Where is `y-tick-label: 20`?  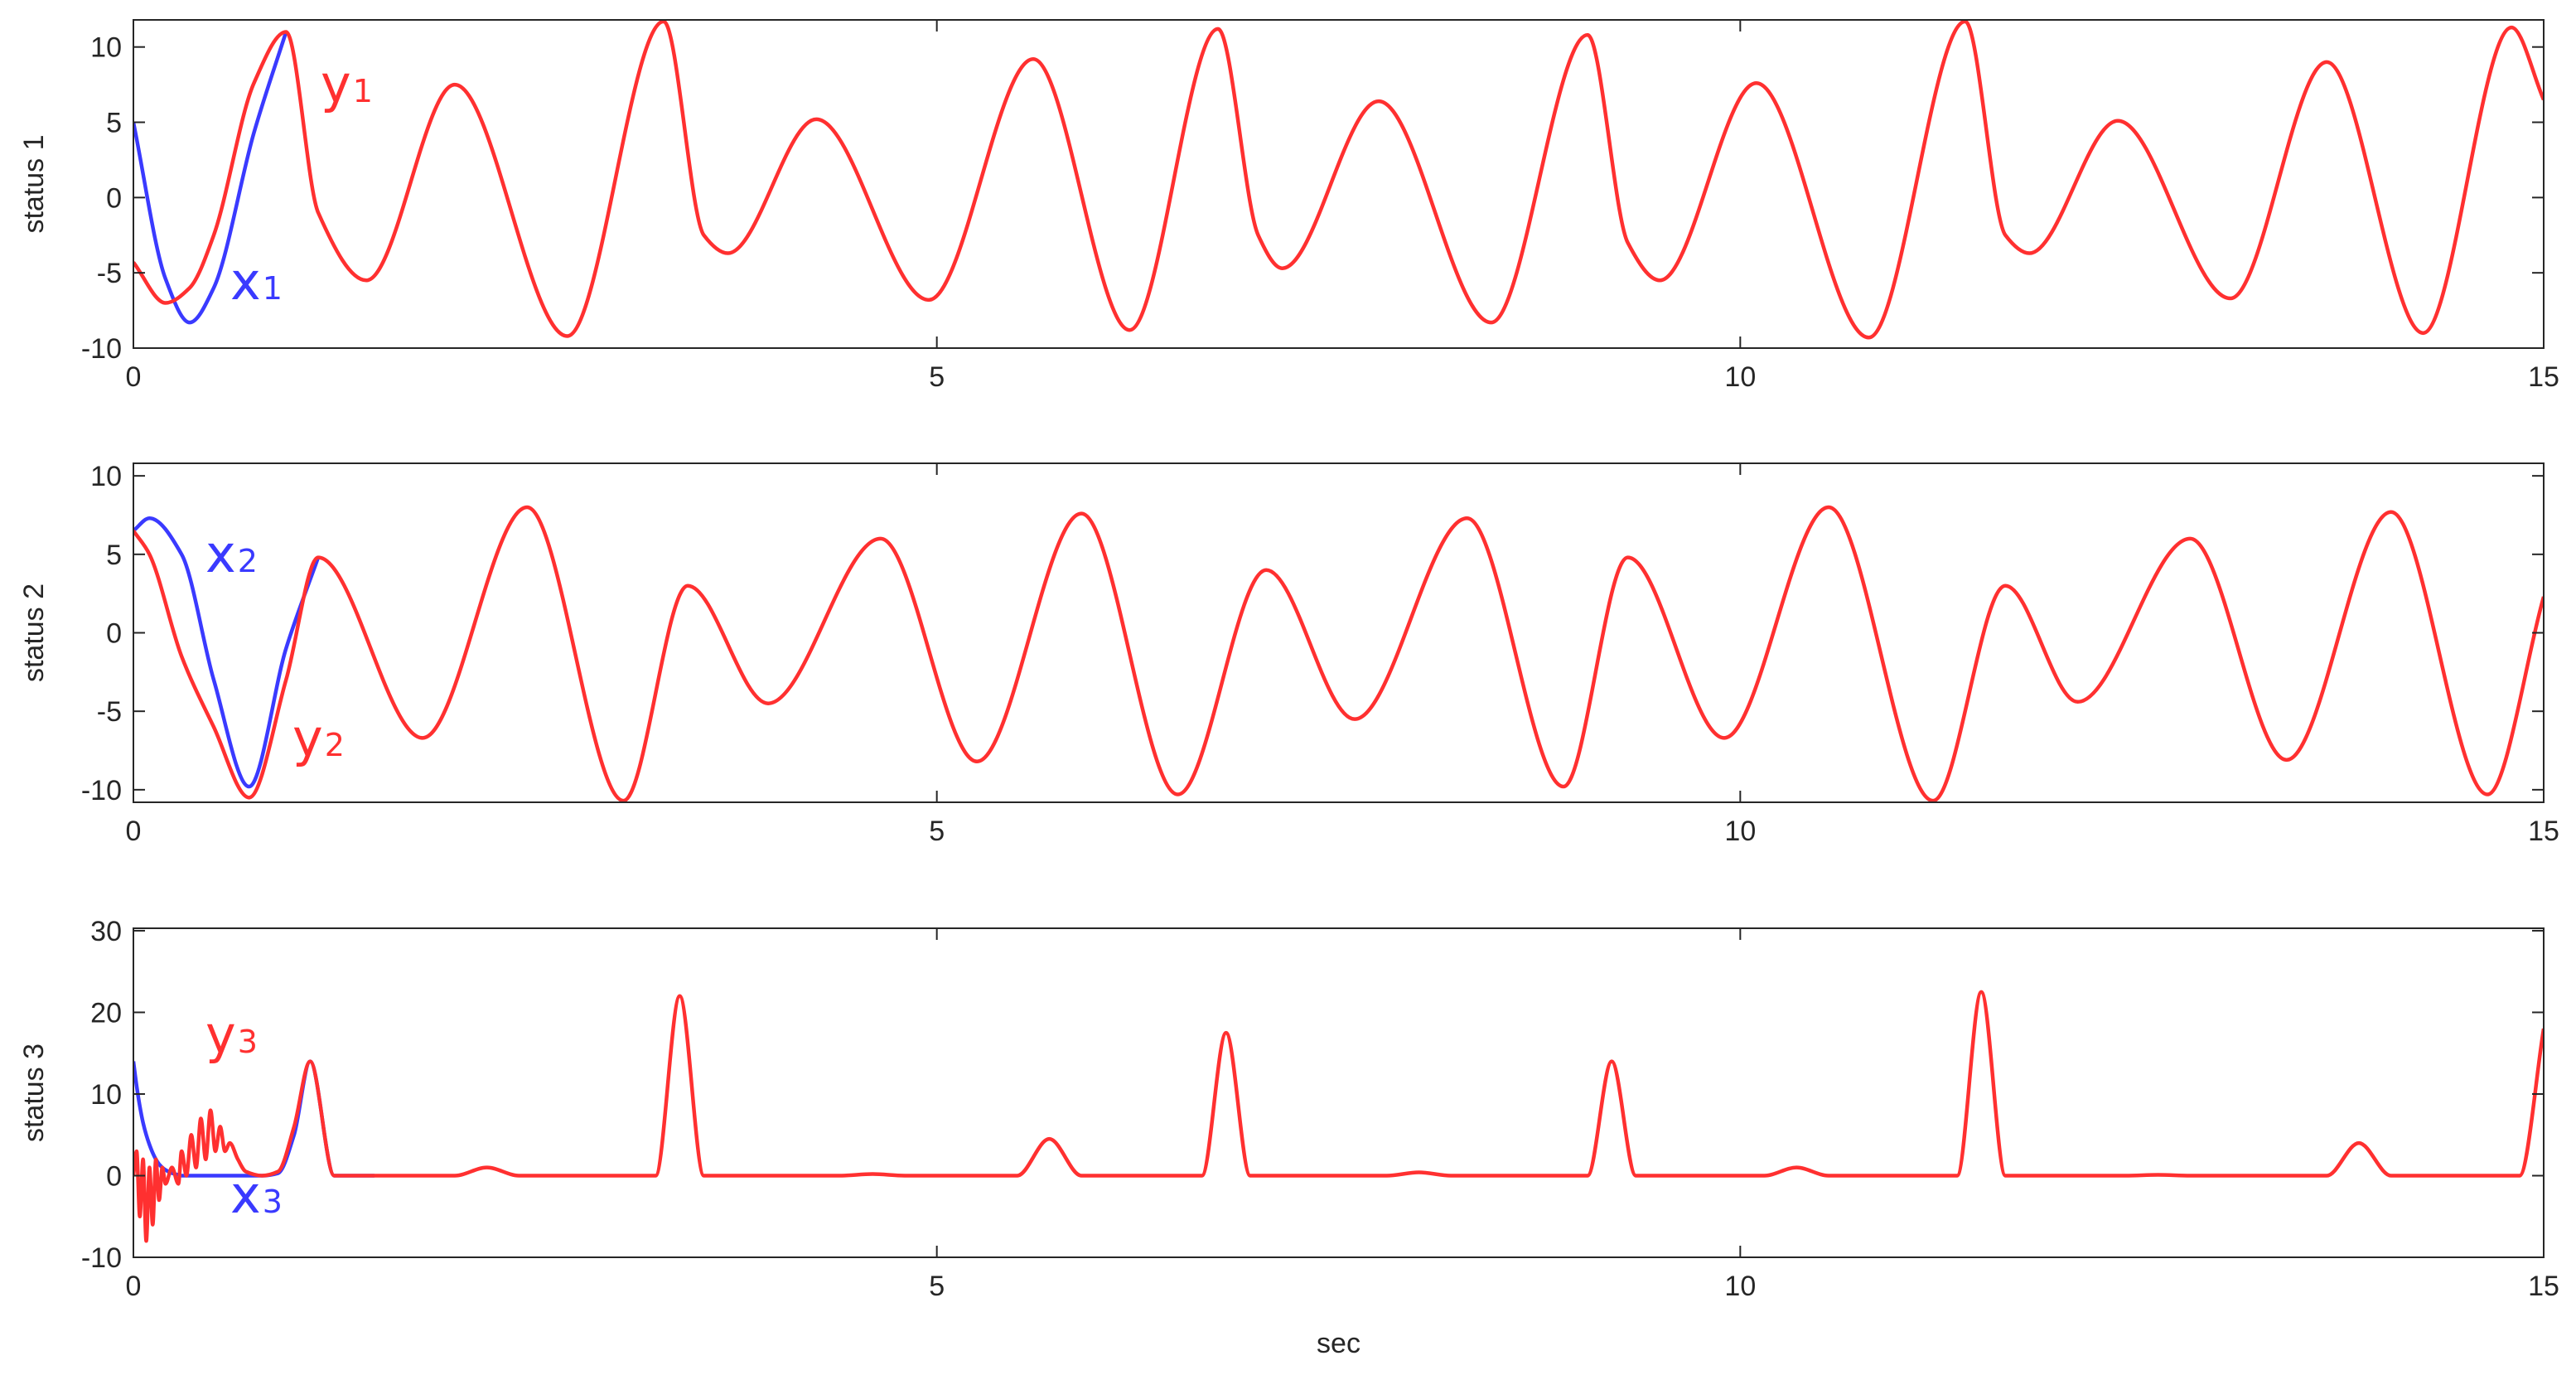 y-tick-label: 20 is located at coordinates (106, 1013).